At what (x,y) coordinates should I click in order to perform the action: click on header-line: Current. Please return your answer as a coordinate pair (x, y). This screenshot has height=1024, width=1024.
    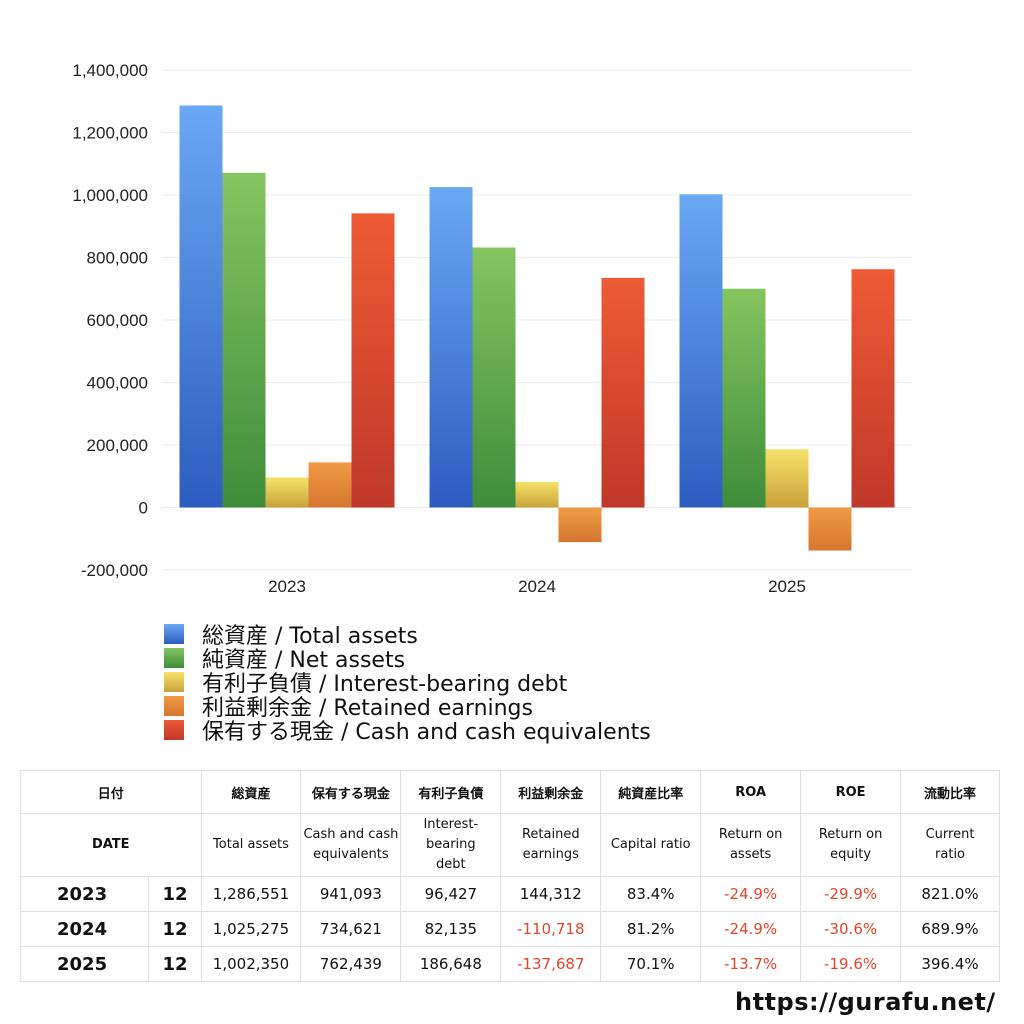
    Looking at the image, I should click on (950, 834).